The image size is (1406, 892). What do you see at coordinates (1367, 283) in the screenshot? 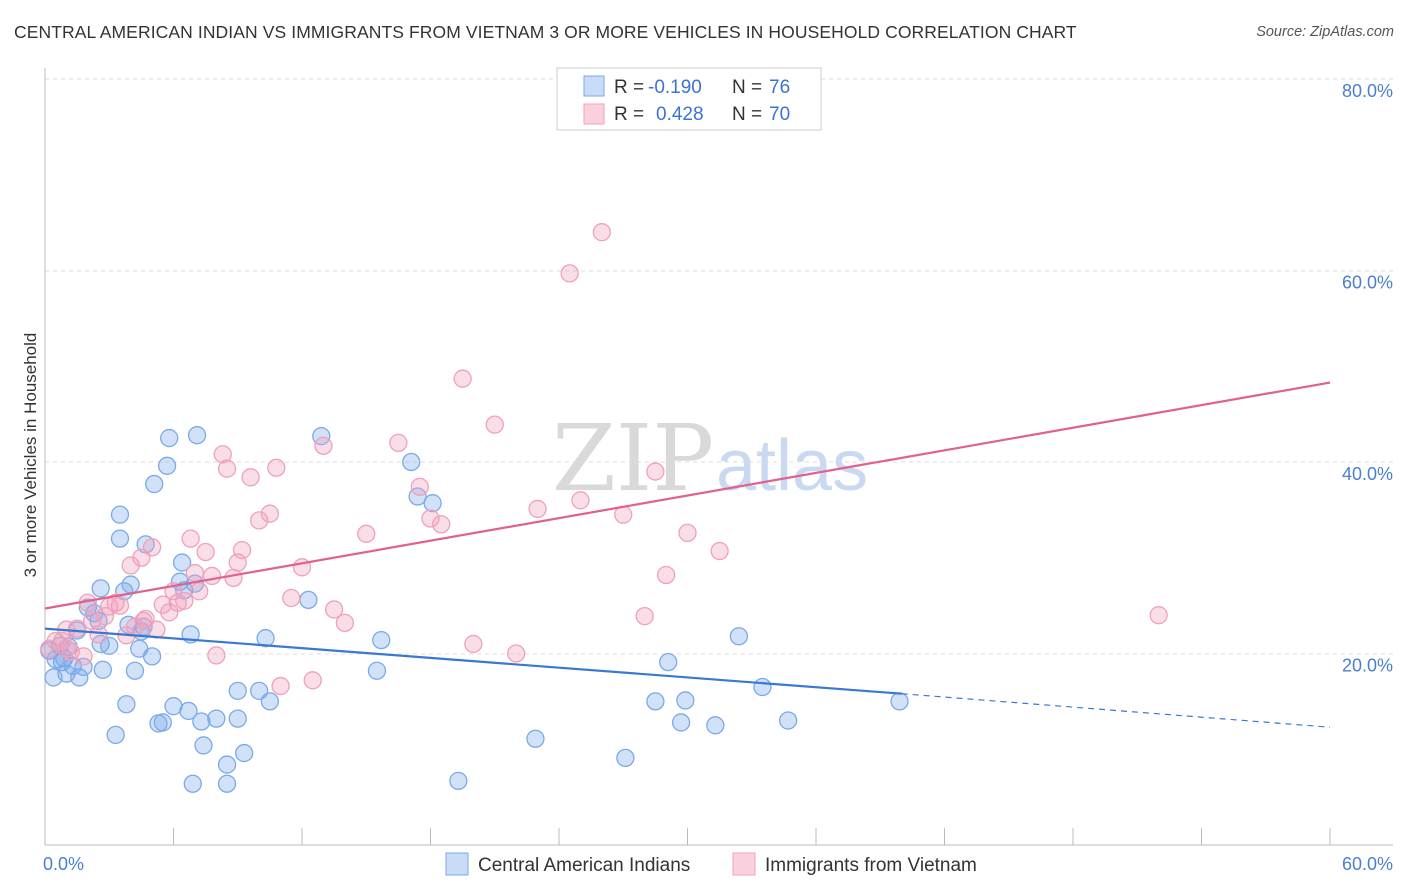
I see `y-tick-label: 60.0%` at bounding box center [1367, 283].